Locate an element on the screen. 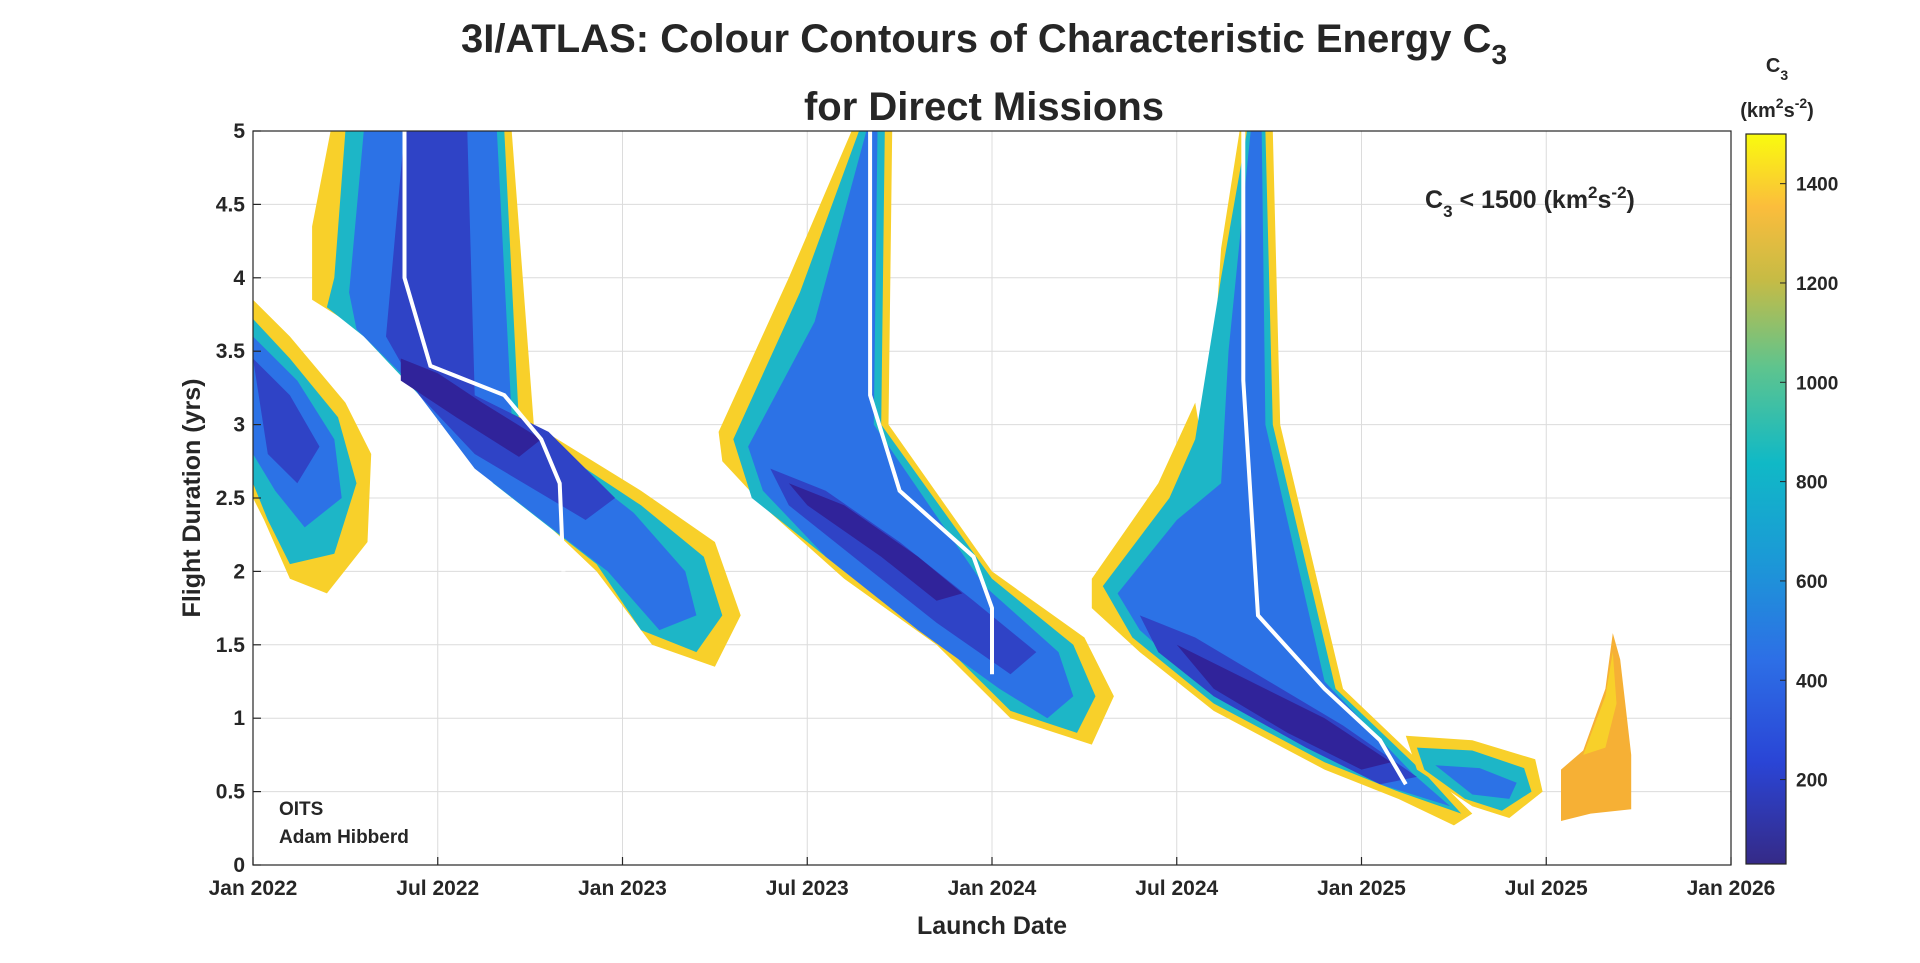 The width and height of the screenshot is (1920, 963). y-tick-label: 2 is located at coordinates (239, 571).